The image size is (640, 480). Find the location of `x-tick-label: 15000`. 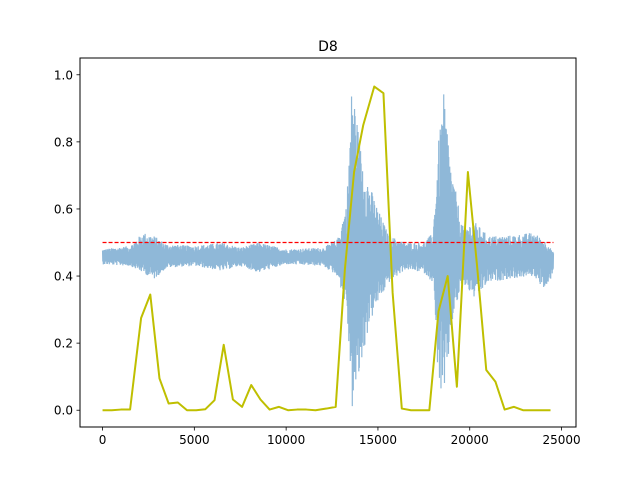

x-tick-label: 15000 is located at coordinates (378, 440).